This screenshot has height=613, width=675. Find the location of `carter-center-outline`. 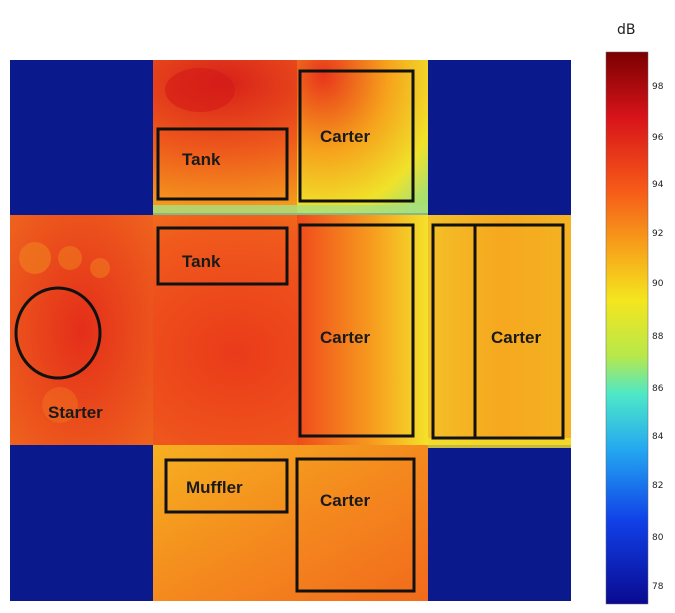

carter-center-outline is located at coordinates (356, 330).